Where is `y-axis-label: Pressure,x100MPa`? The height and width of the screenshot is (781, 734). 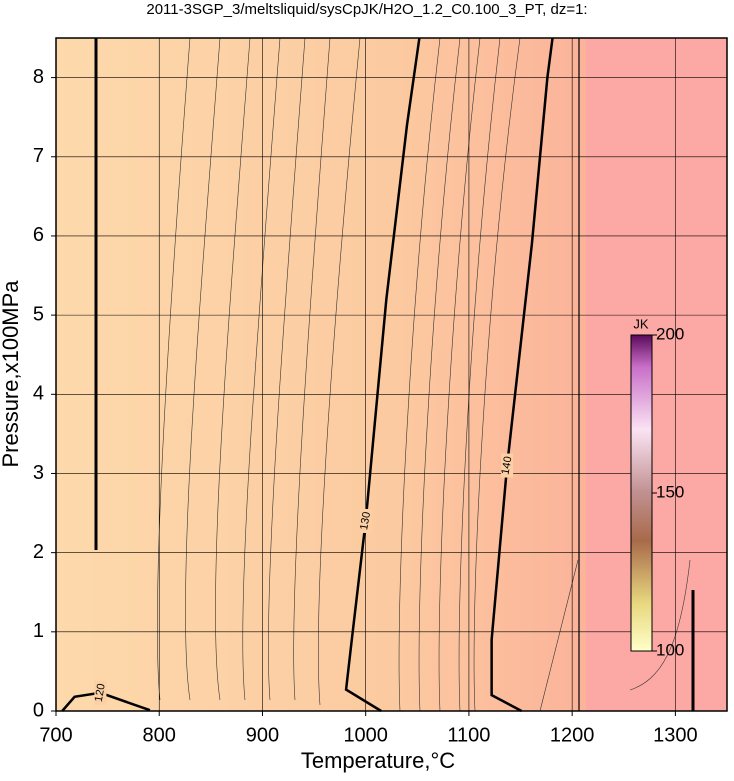 y-axis-label: Pressure,x100MPa is located at coordinates (11, 374).